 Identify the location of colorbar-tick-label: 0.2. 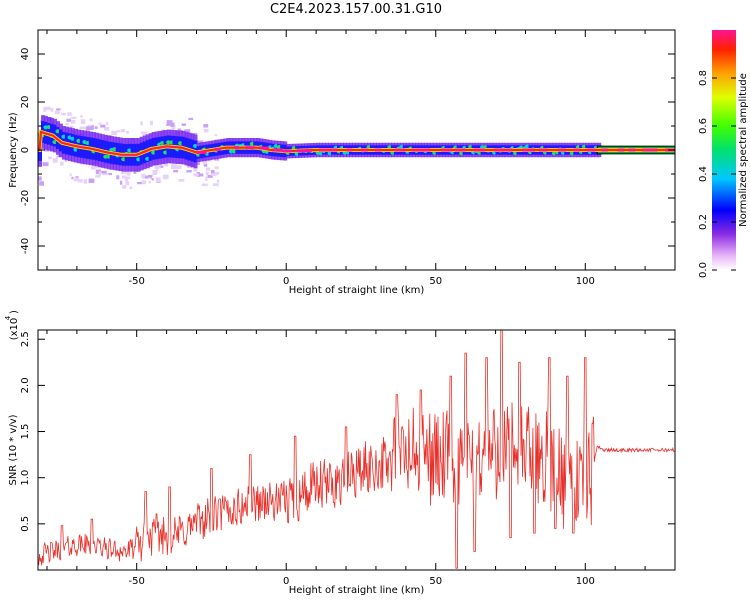
(703, 222).